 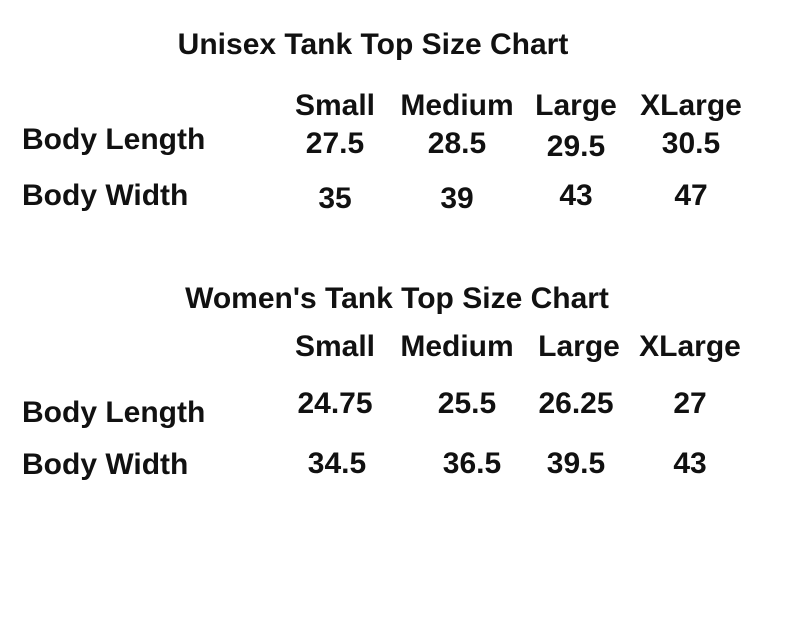 I want to click on cell-value: 26.25, so click(x=576, y=403).